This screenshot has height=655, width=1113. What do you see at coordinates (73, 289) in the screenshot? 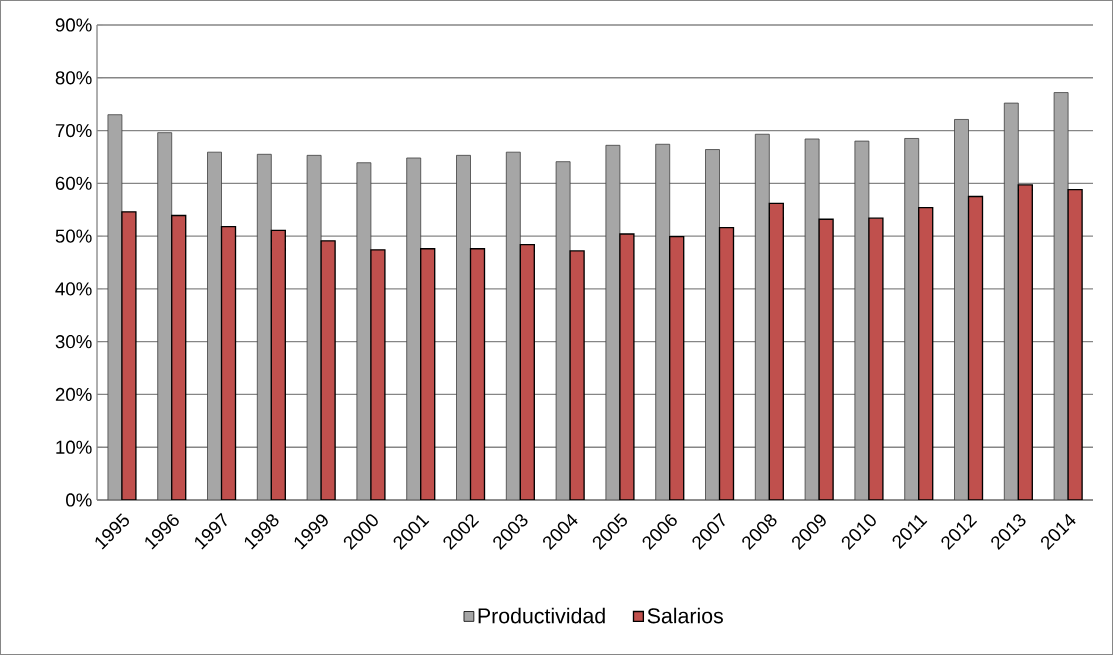
I see `y-tick-label: 40%` at bounding box center [73, 289].